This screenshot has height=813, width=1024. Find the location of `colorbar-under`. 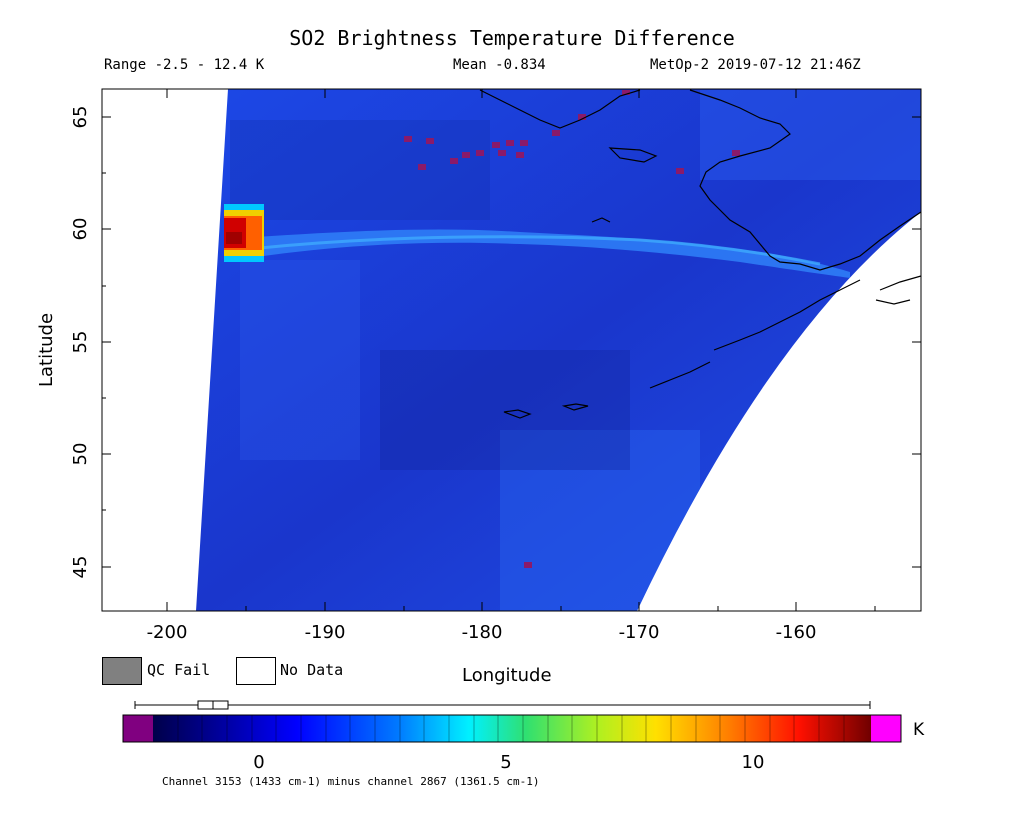

colorbar-under is located at coordinates (138, 728).